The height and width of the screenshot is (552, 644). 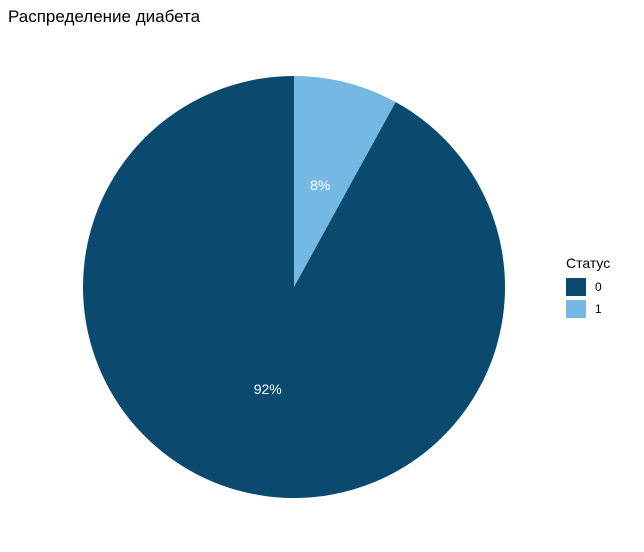 I want to click on legend-label-0: 0, so click(x=598, y=287).